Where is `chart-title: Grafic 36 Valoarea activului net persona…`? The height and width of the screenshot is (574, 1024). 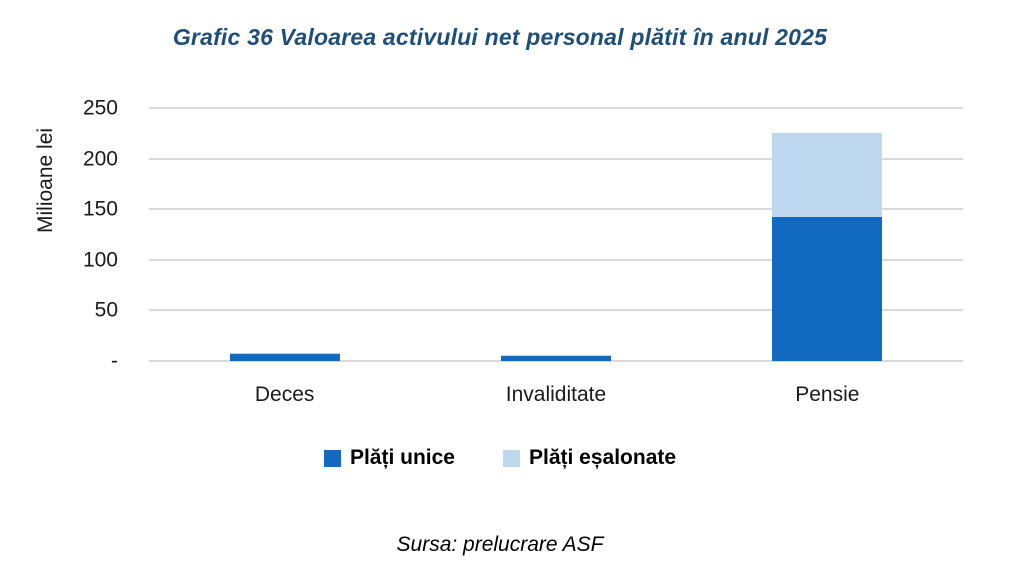
chart-title: Grafic 36 Valoarea activului net persona… is located at coordinates (500, 37).